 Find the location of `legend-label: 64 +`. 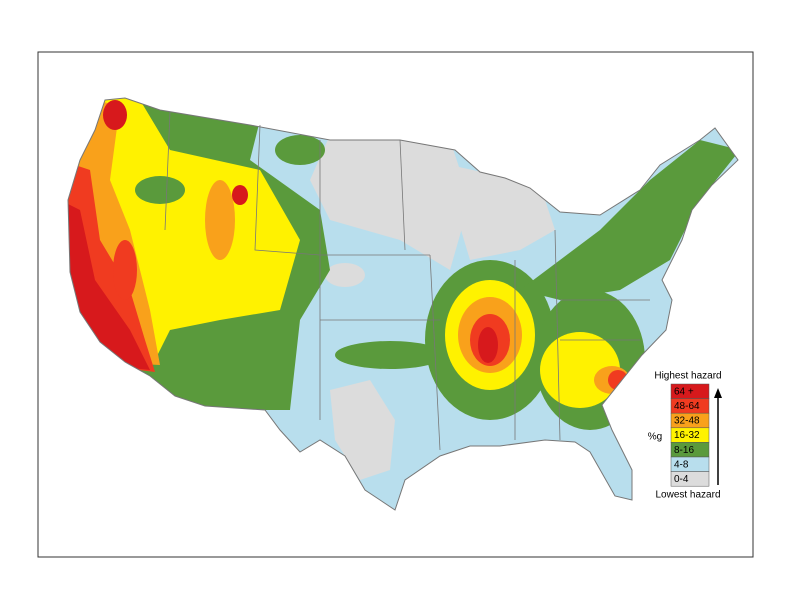

legend-label: 64 + is located at coordinates (684, 391).